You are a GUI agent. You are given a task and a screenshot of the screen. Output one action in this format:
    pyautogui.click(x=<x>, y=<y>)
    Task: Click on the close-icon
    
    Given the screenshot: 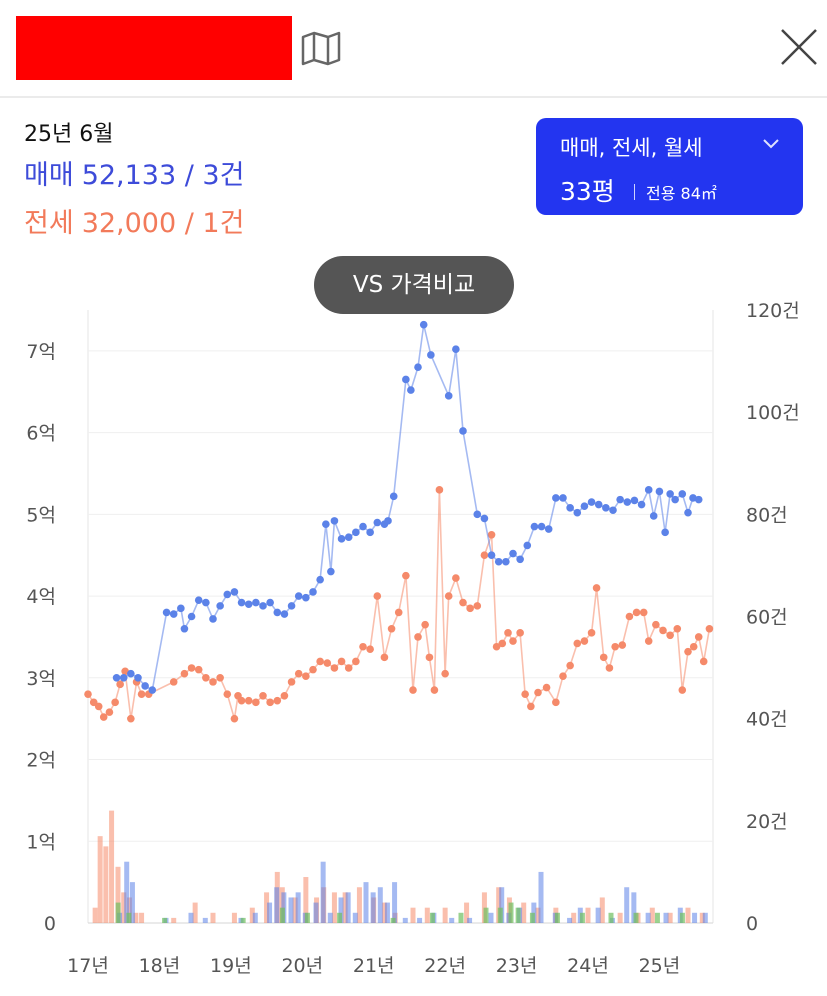 What is the action you would take?
    pyautogui.click(x=799, y=47)
    